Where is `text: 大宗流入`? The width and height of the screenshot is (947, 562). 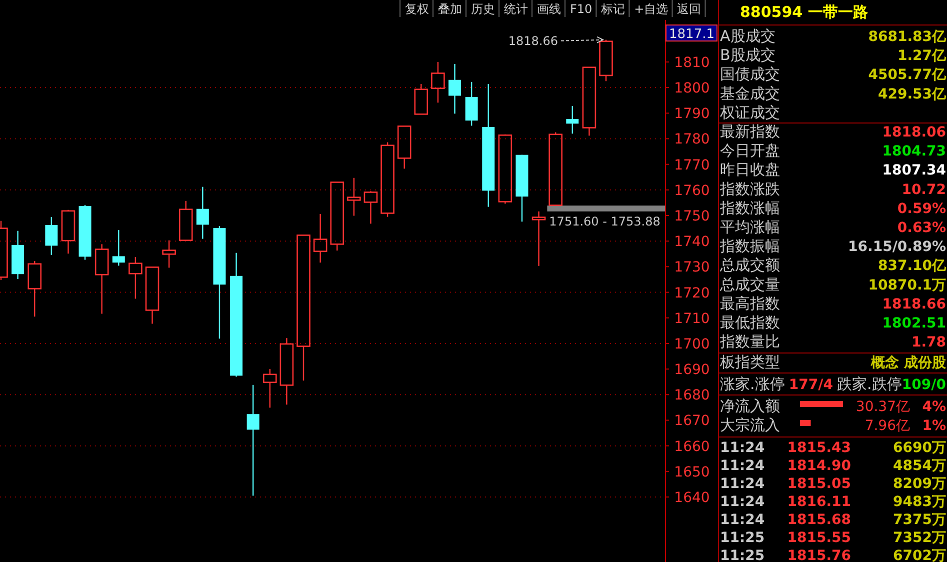 text: 大宗流入 is located at coordinates (750, 425).